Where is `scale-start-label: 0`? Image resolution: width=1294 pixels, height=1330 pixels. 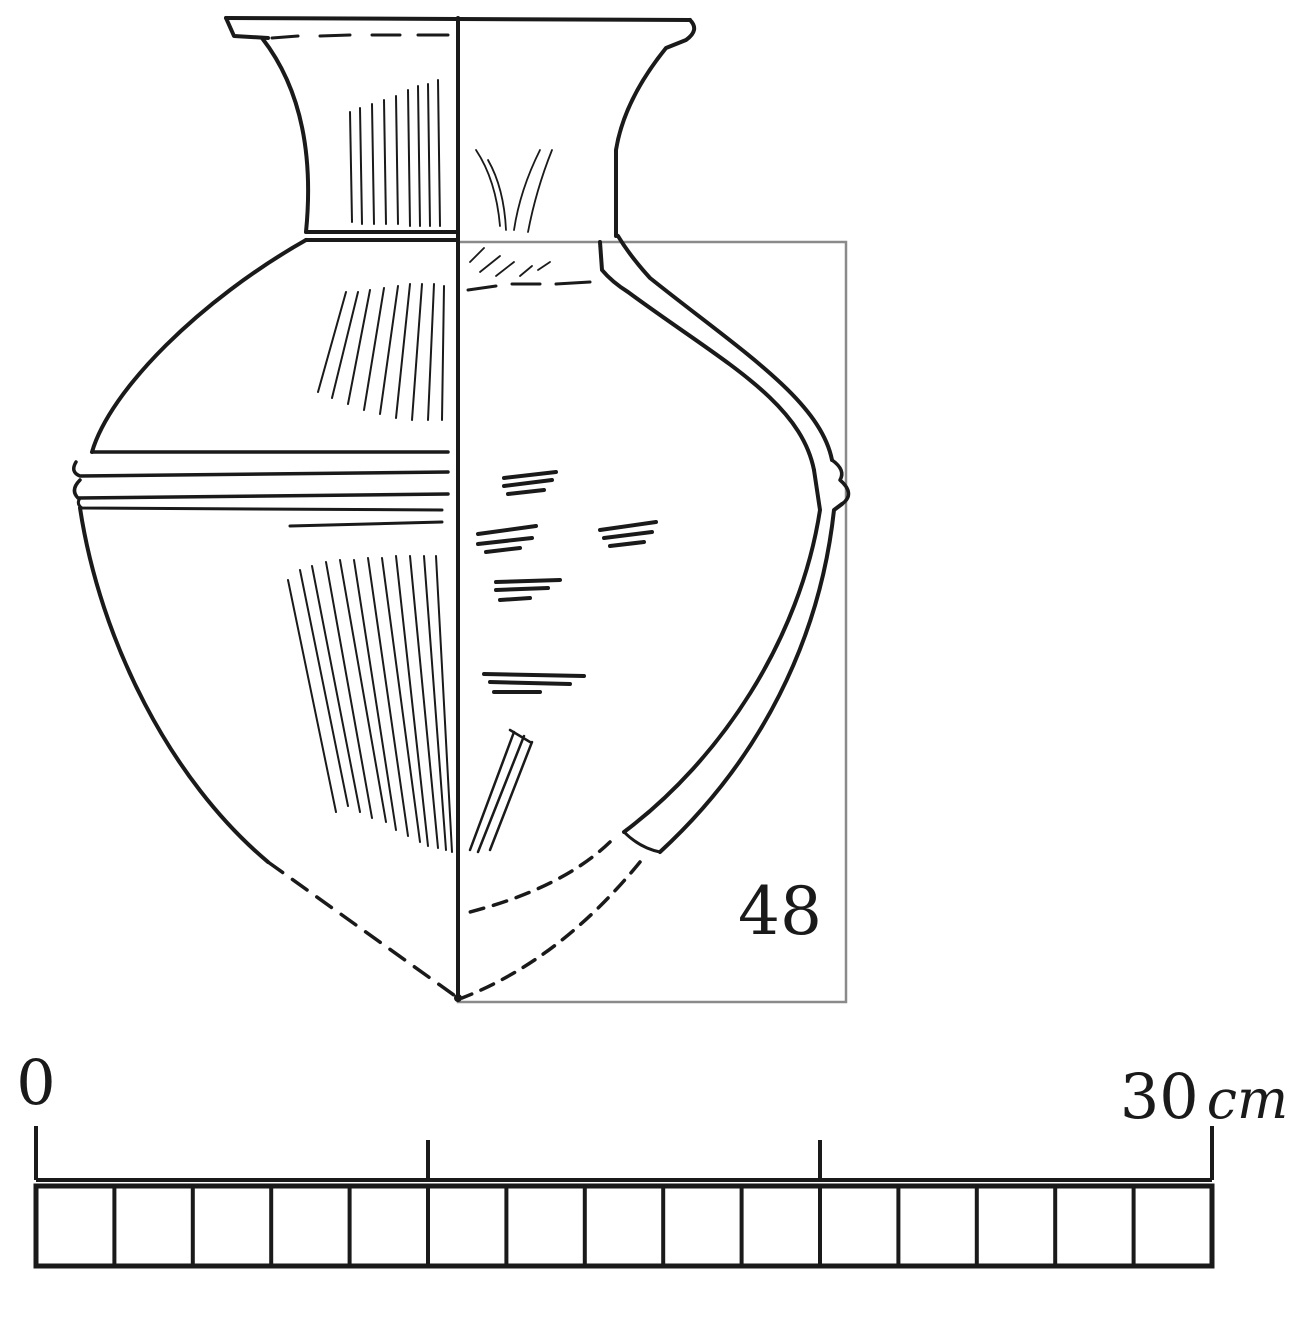 scale-start-label: 0 is located at coordinates (35, 1082).